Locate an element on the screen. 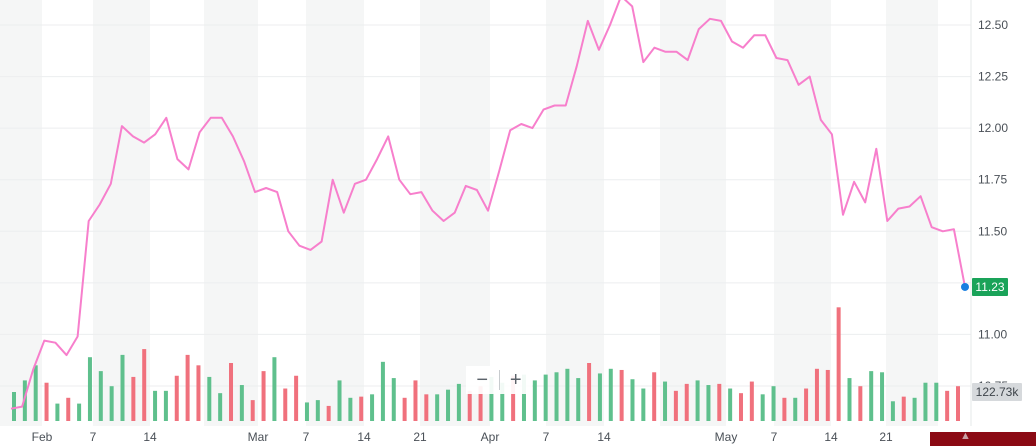 The width and height of the screenshot is (1036, 446). x-tick-label: 21 is located at coordinates (420, 437).